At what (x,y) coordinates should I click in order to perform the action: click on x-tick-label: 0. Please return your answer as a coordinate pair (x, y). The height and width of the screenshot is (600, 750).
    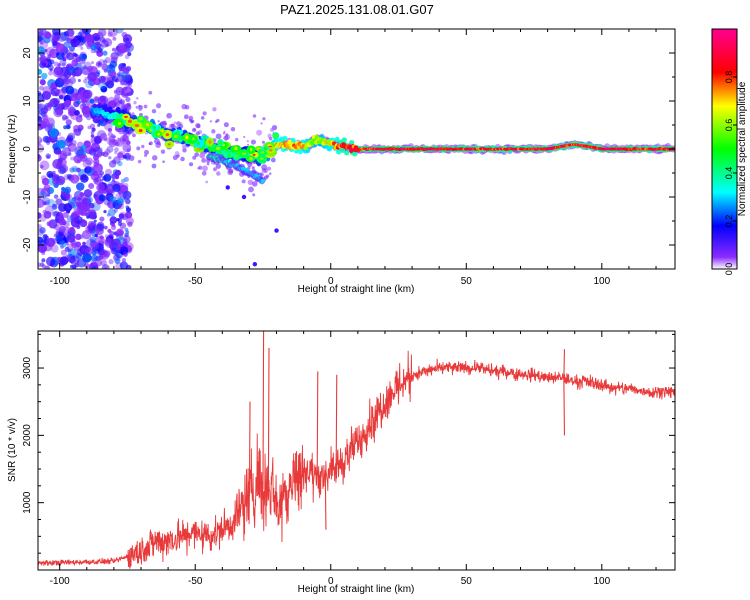
    Looking at the image, I should click on (331, 581).